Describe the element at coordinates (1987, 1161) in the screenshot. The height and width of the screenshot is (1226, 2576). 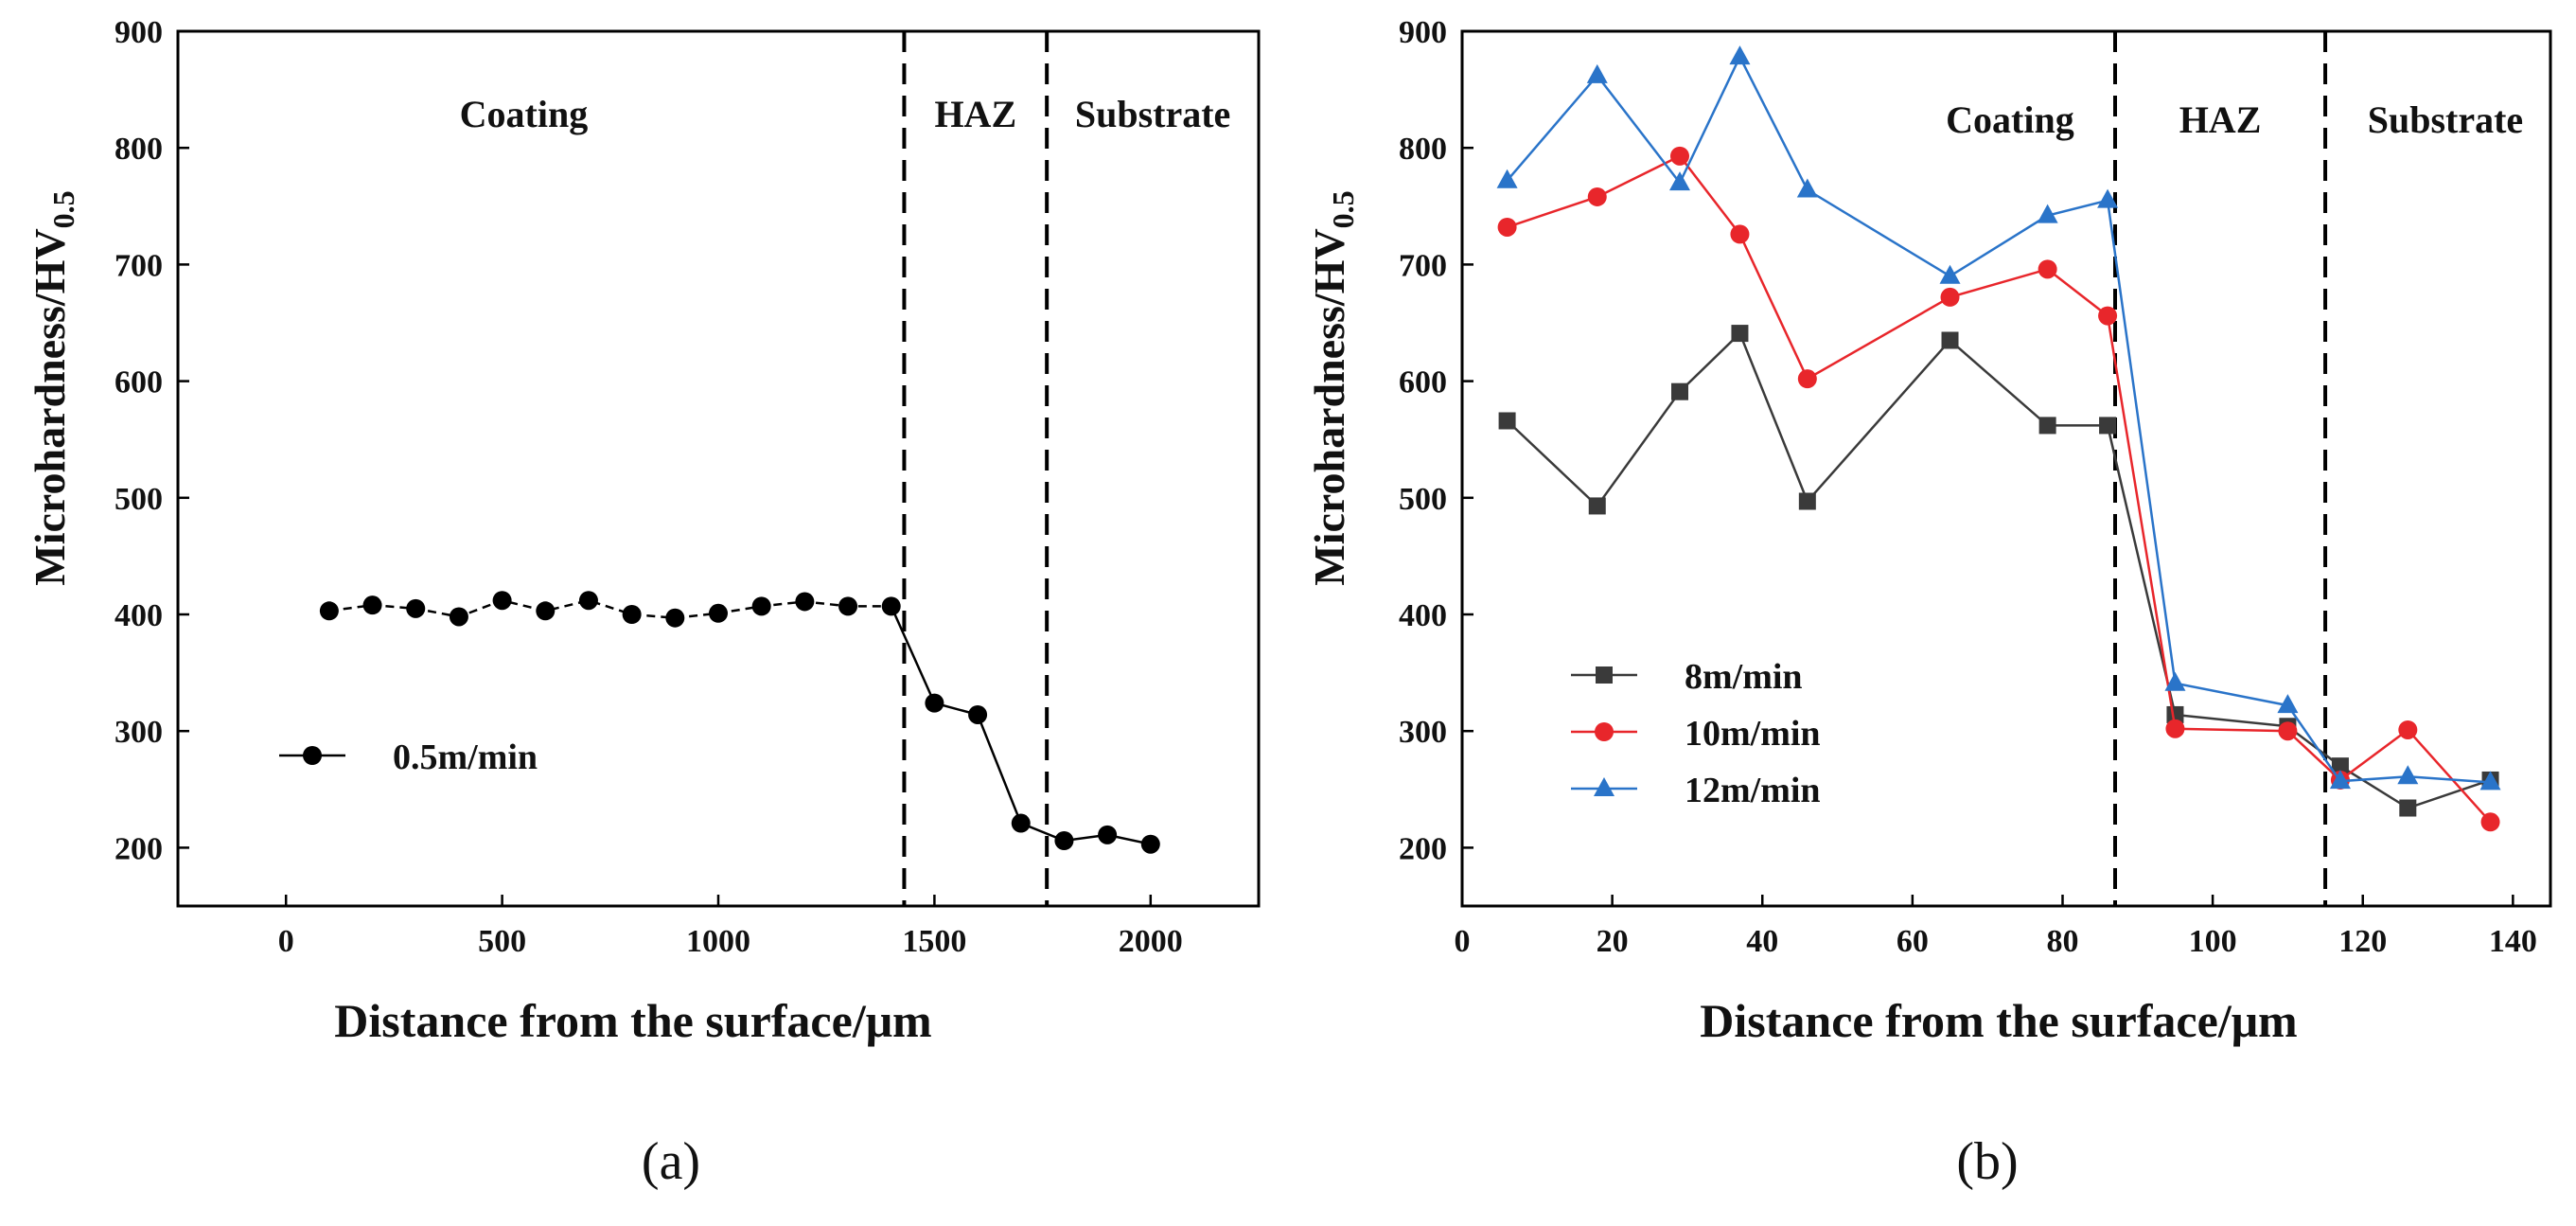
I see `panel-label: (b)` at that location.